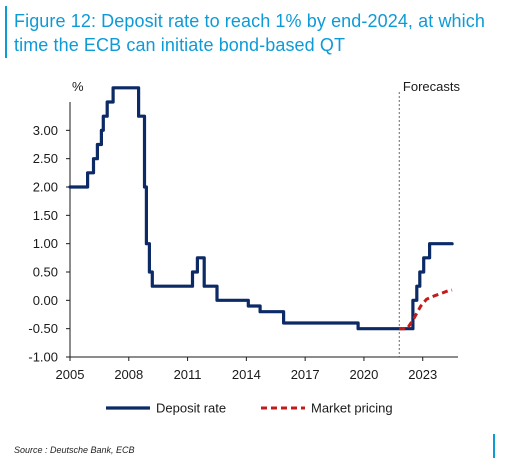 The width and height of the screenshot is (505, 473). I want to click on y-tick-label: 3.00, so click(45, 130).